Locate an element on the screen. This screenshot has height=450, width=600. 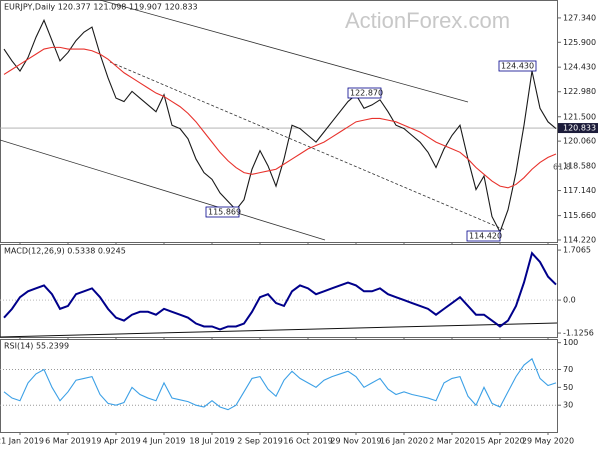
x-tick-label: 16 Jan 2020 is located at coordinates (404, 441).